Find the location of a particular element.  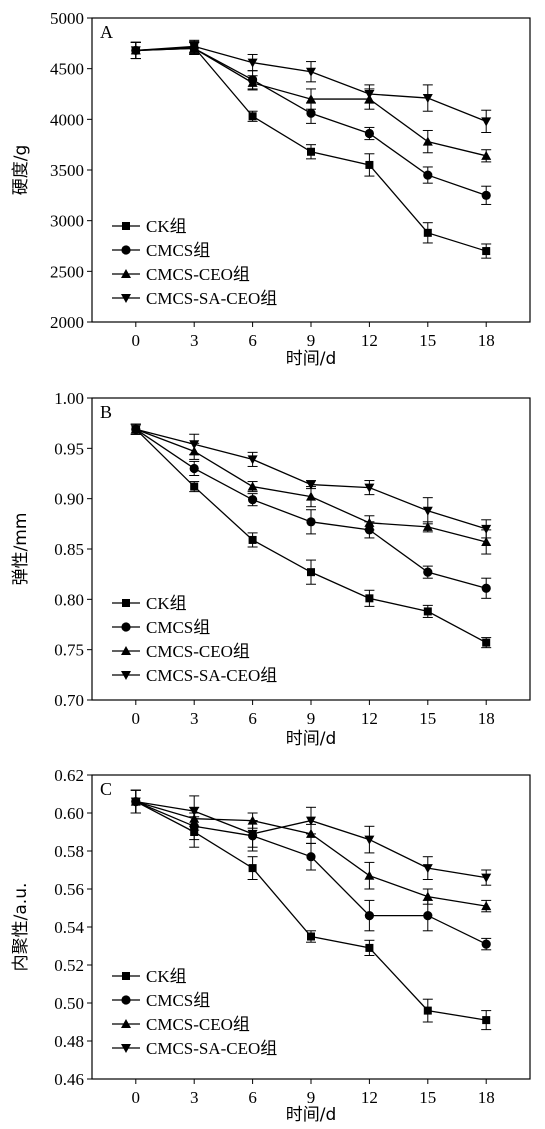

series-square is located at coordinates (311, 536).